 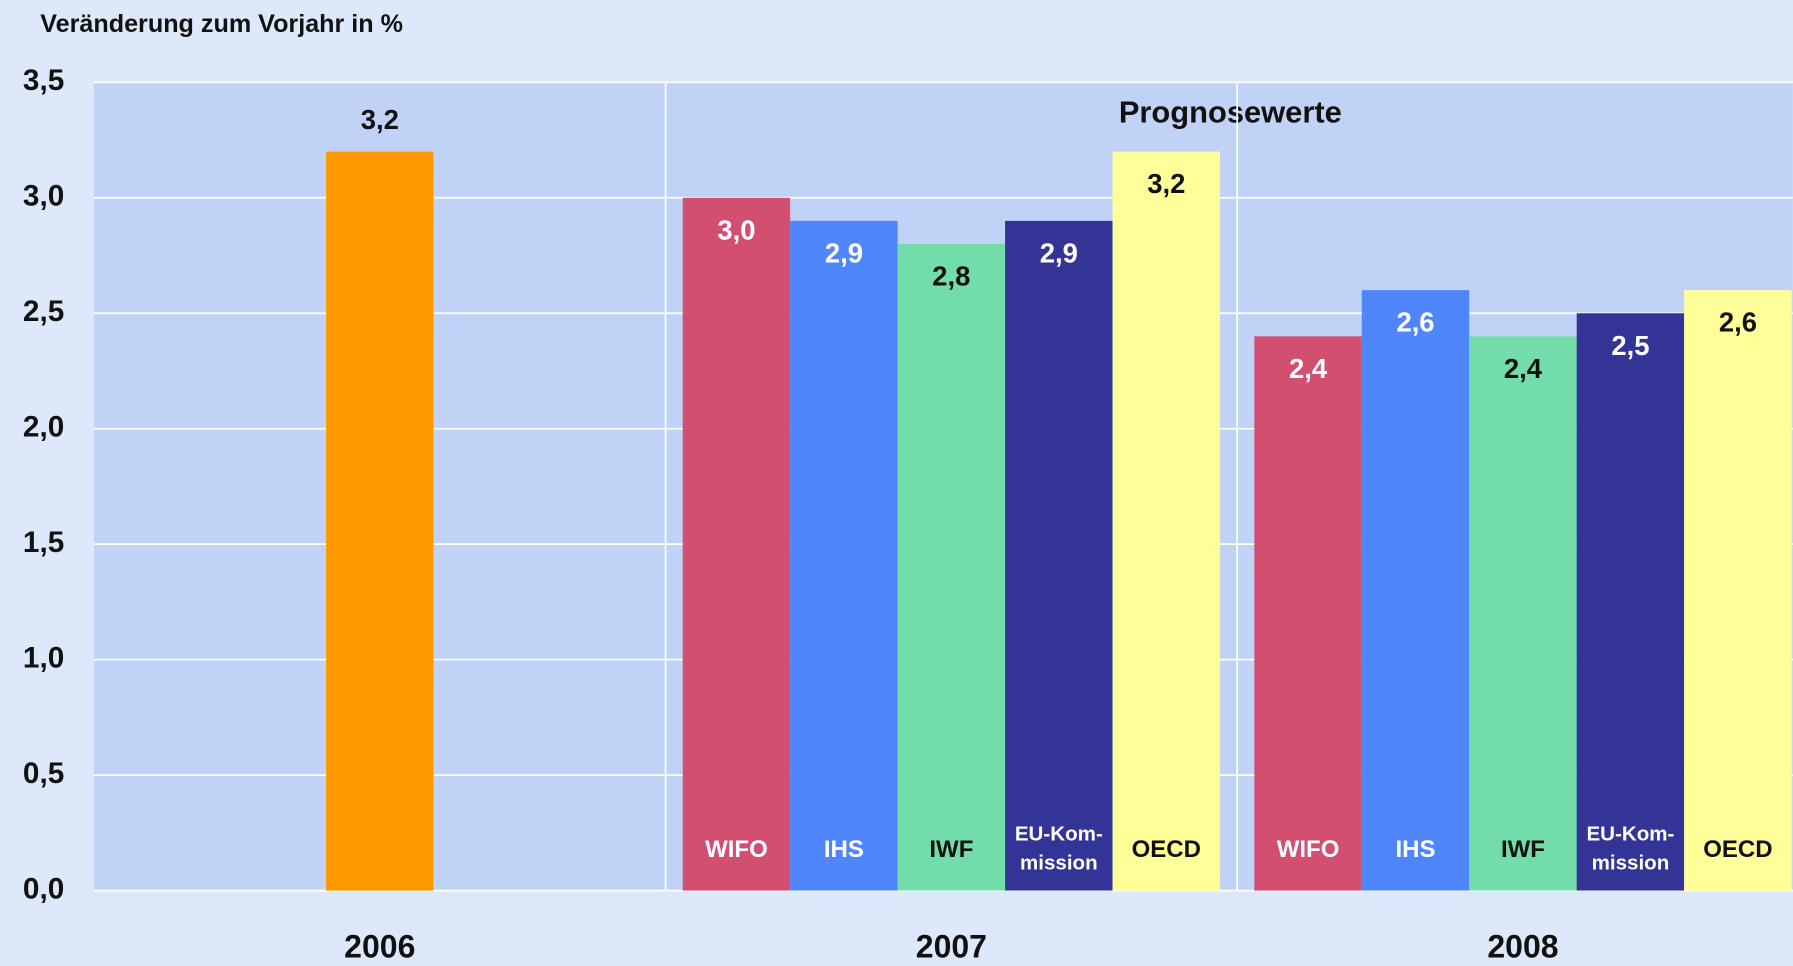 I want to click on y-tick-label: 2,0, so click(x=43, y=427).